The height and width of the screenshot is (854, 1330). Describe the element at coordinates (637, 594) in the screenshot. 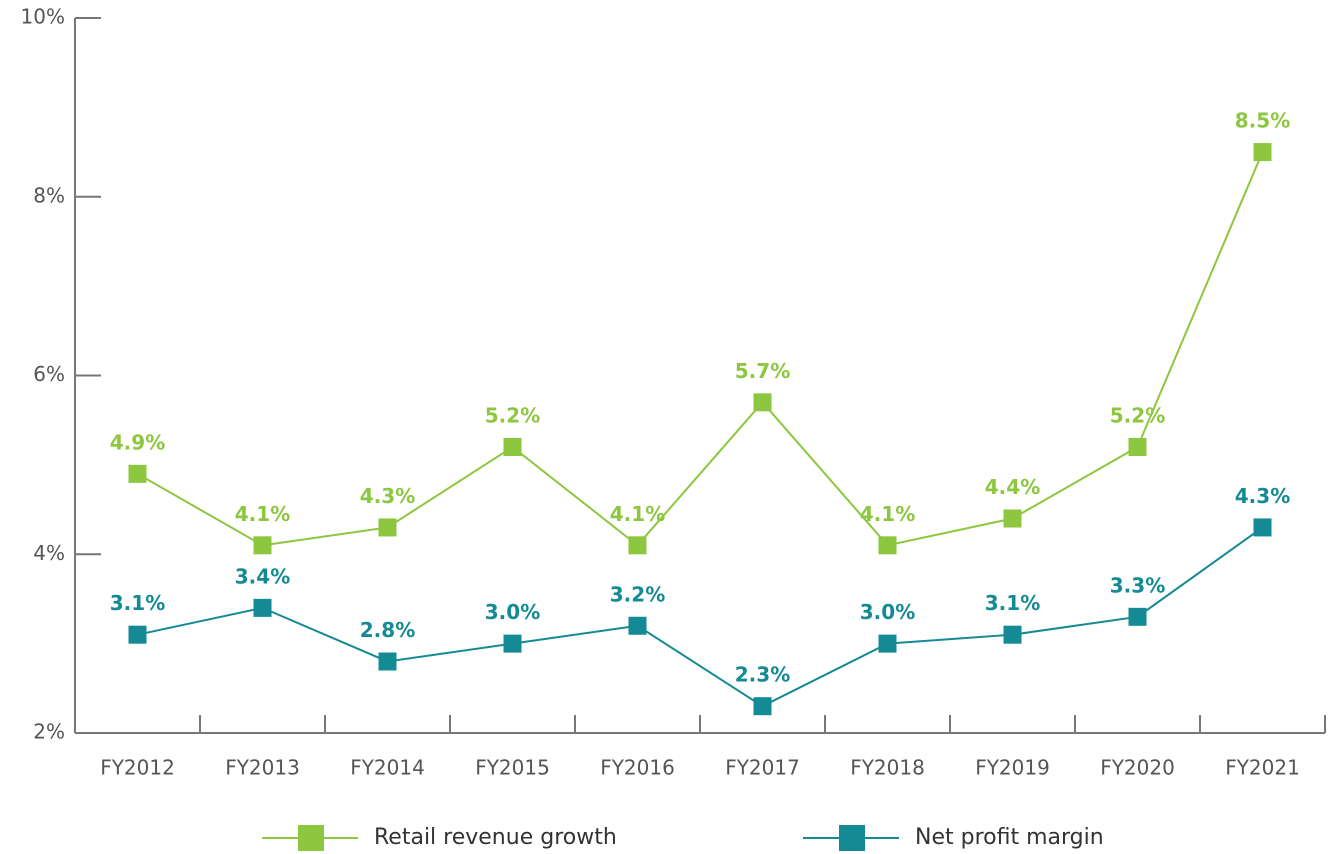

I see `value-label: 3.2%` at that location.